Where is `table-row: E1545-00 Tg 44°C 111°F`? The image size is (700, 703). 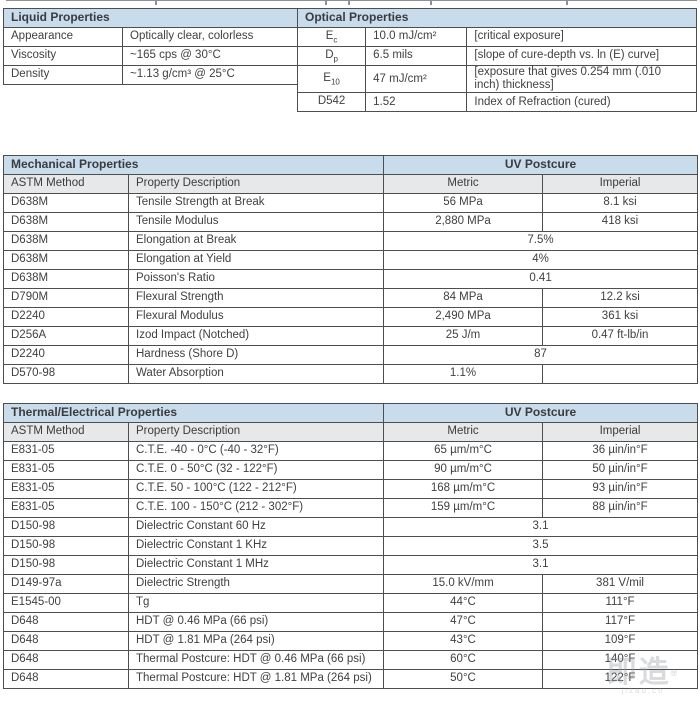
table-row: E1545-00 Tg 44°C 111°F is located at coordinates (351, 603).